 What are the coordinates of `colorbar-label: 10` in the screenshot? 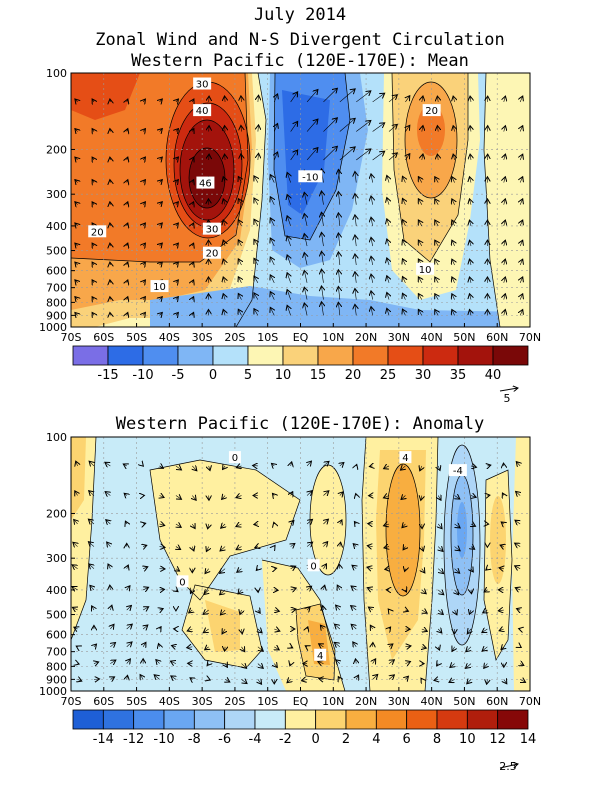 It's located at (467, 739).